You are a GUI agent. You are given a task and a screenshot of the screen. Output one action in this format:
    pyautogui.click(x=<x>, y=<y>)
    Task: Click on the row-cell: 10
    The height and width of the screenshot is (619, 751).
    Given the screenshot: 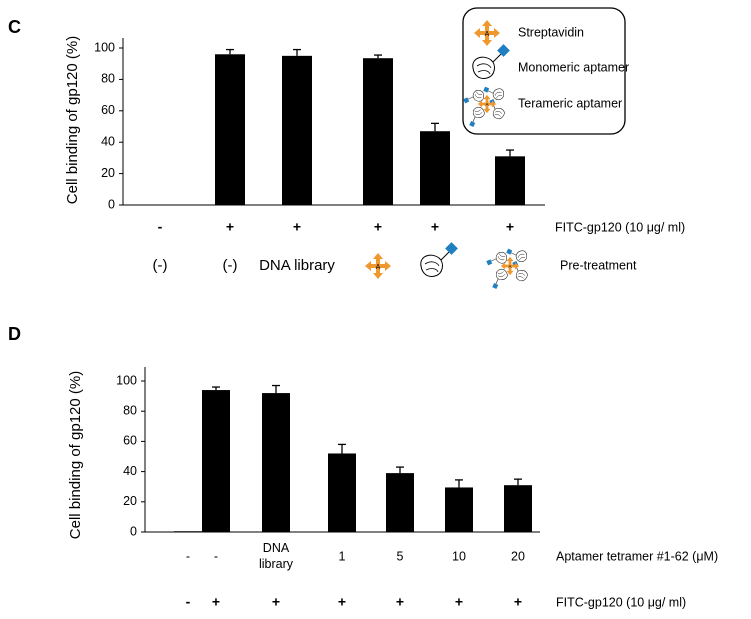 What is the action you would take?
    pyautogui.click(x=459, y=556)
    